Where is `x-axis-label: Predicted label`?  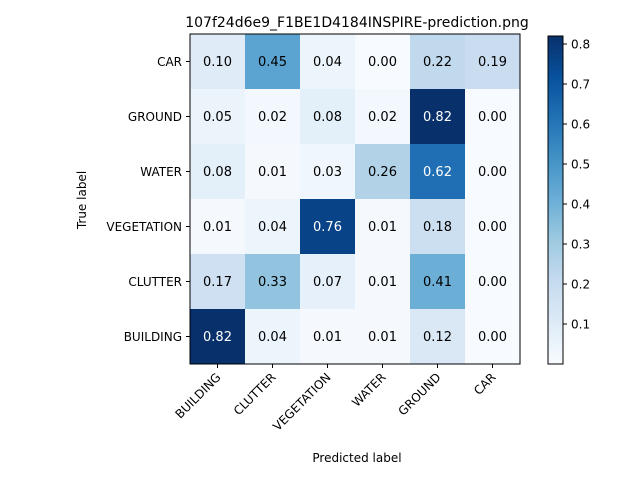
x-axis-label: Predicted label is located at coordinates (356, 458).